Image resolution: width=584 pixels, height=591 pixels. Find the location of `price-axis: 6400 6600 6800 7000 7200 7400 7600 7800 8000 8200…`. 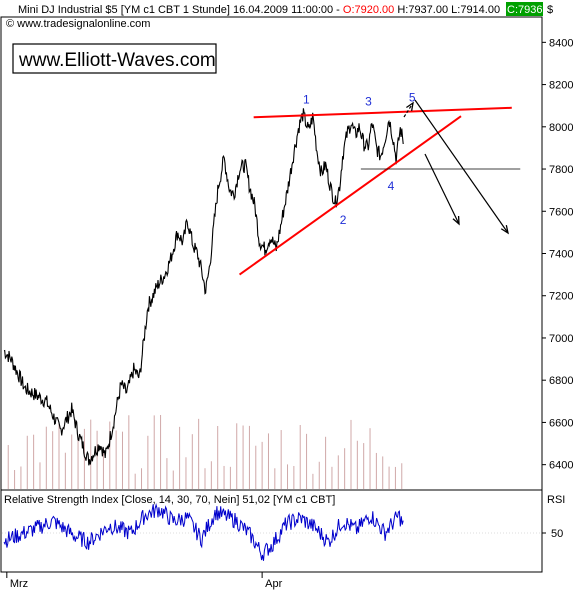

price-axis: 6400 6600 6800 7000 7200 7400 7600 7800 8000 8200… is located at coordinates (557, 254).